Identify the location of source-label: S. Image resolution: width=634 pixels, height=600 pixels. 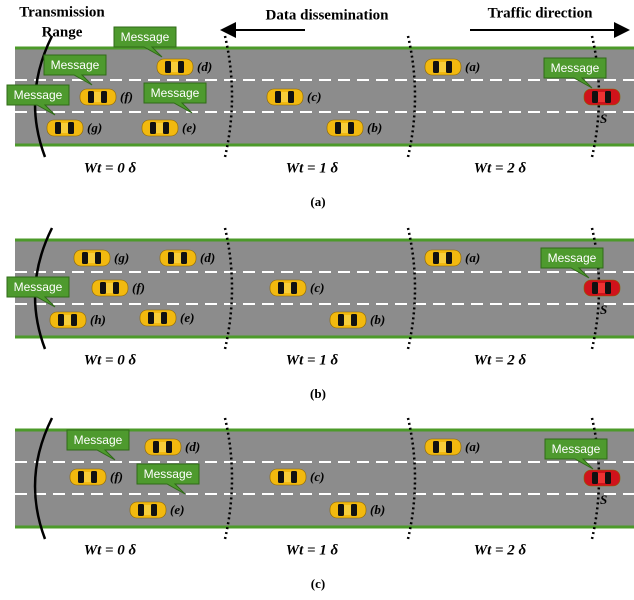
(603, 499).